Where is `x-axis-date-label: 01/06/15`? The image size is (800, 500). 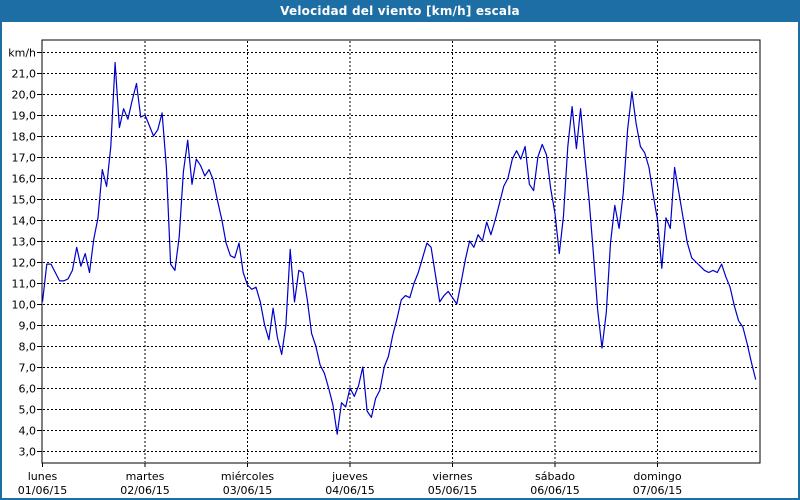 x-axis-date-label: 01/06/15 is located at coordinates (42, 490).